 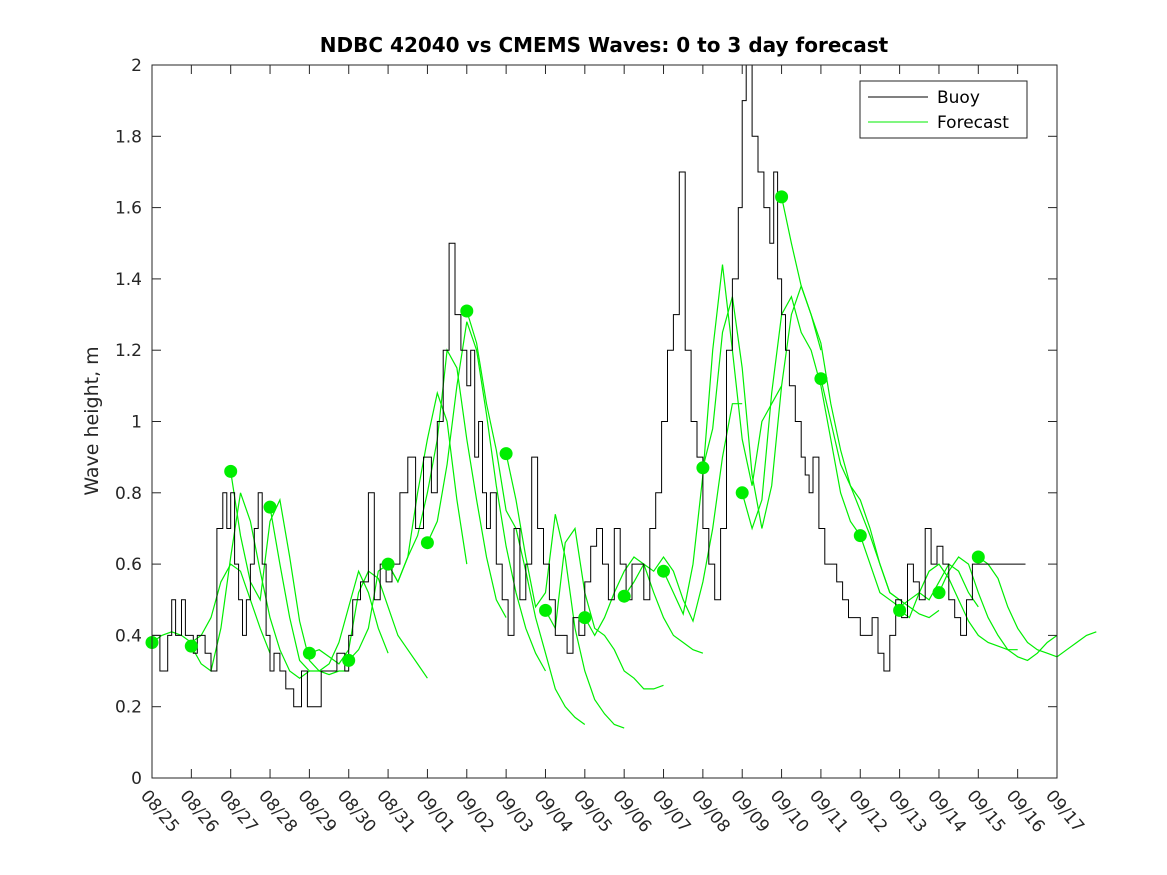 What do you see at coordinates (128, 351) in the screenshot?
I see `y-tick-label: 1.2` at bounding box center [128, 351].